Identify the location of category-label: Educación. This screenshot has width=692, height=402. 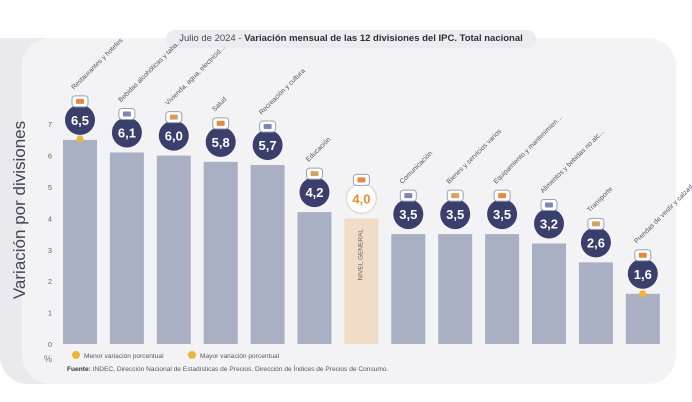
(319, 150).